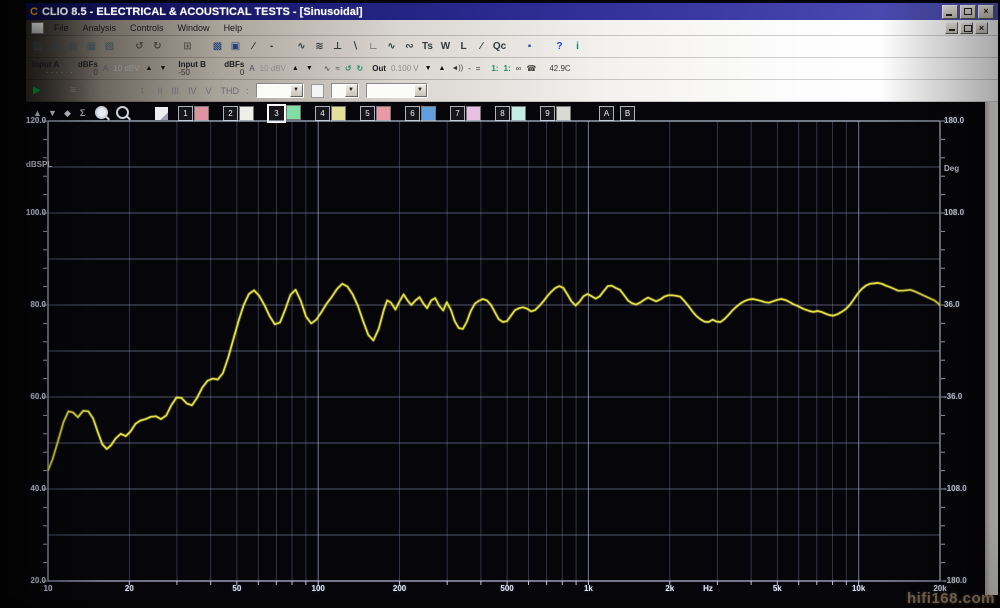  I want to click on restore-button, so click(968, 11).